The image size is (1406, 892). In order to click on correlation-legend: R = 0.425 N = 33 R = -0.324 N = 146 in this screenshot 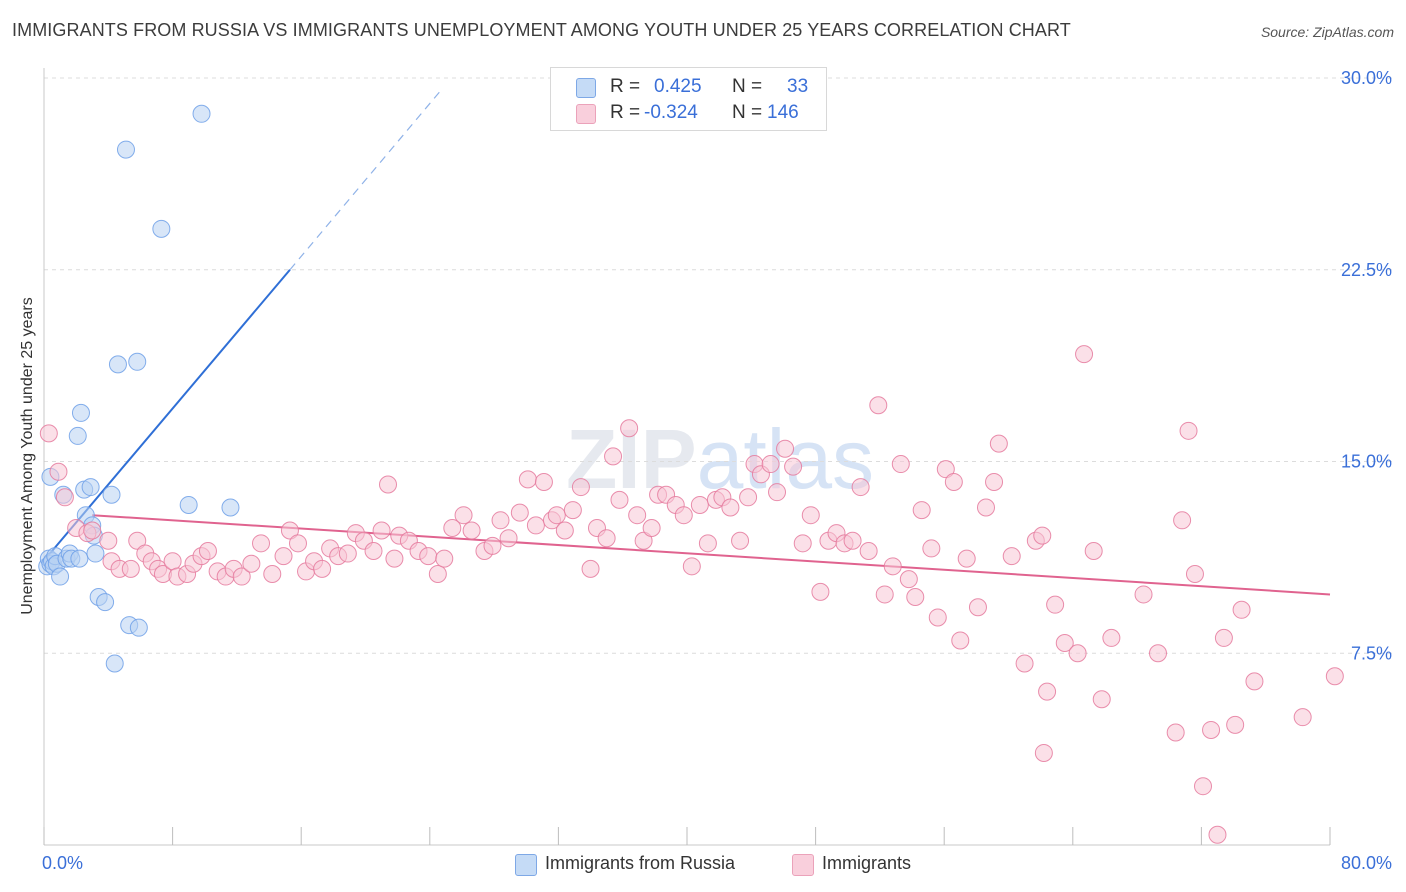, I will do `click(688, 99)`.